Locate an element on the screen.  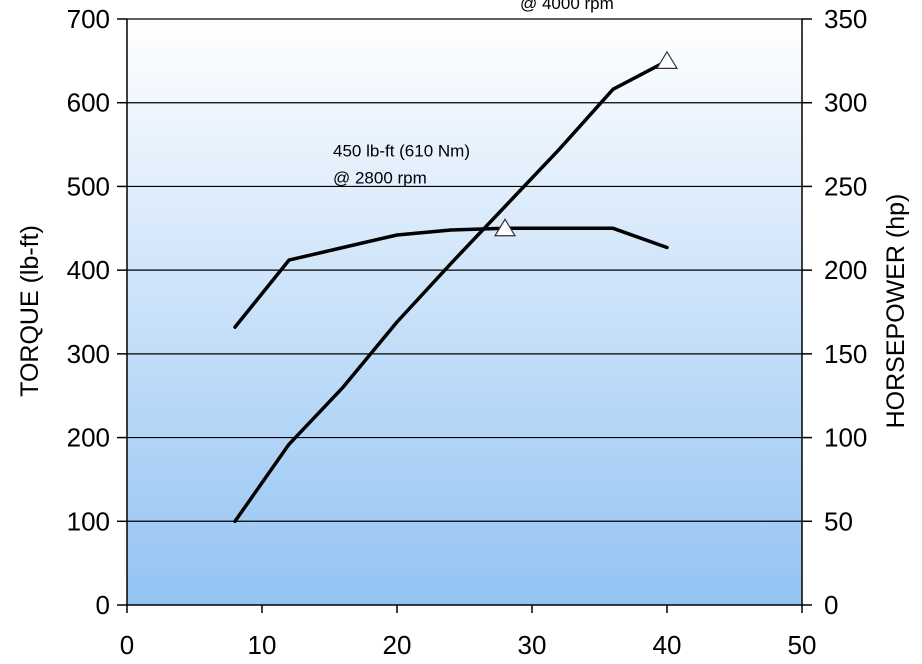
y-right-tick-label: 50 is located at coordinates (838, 521).